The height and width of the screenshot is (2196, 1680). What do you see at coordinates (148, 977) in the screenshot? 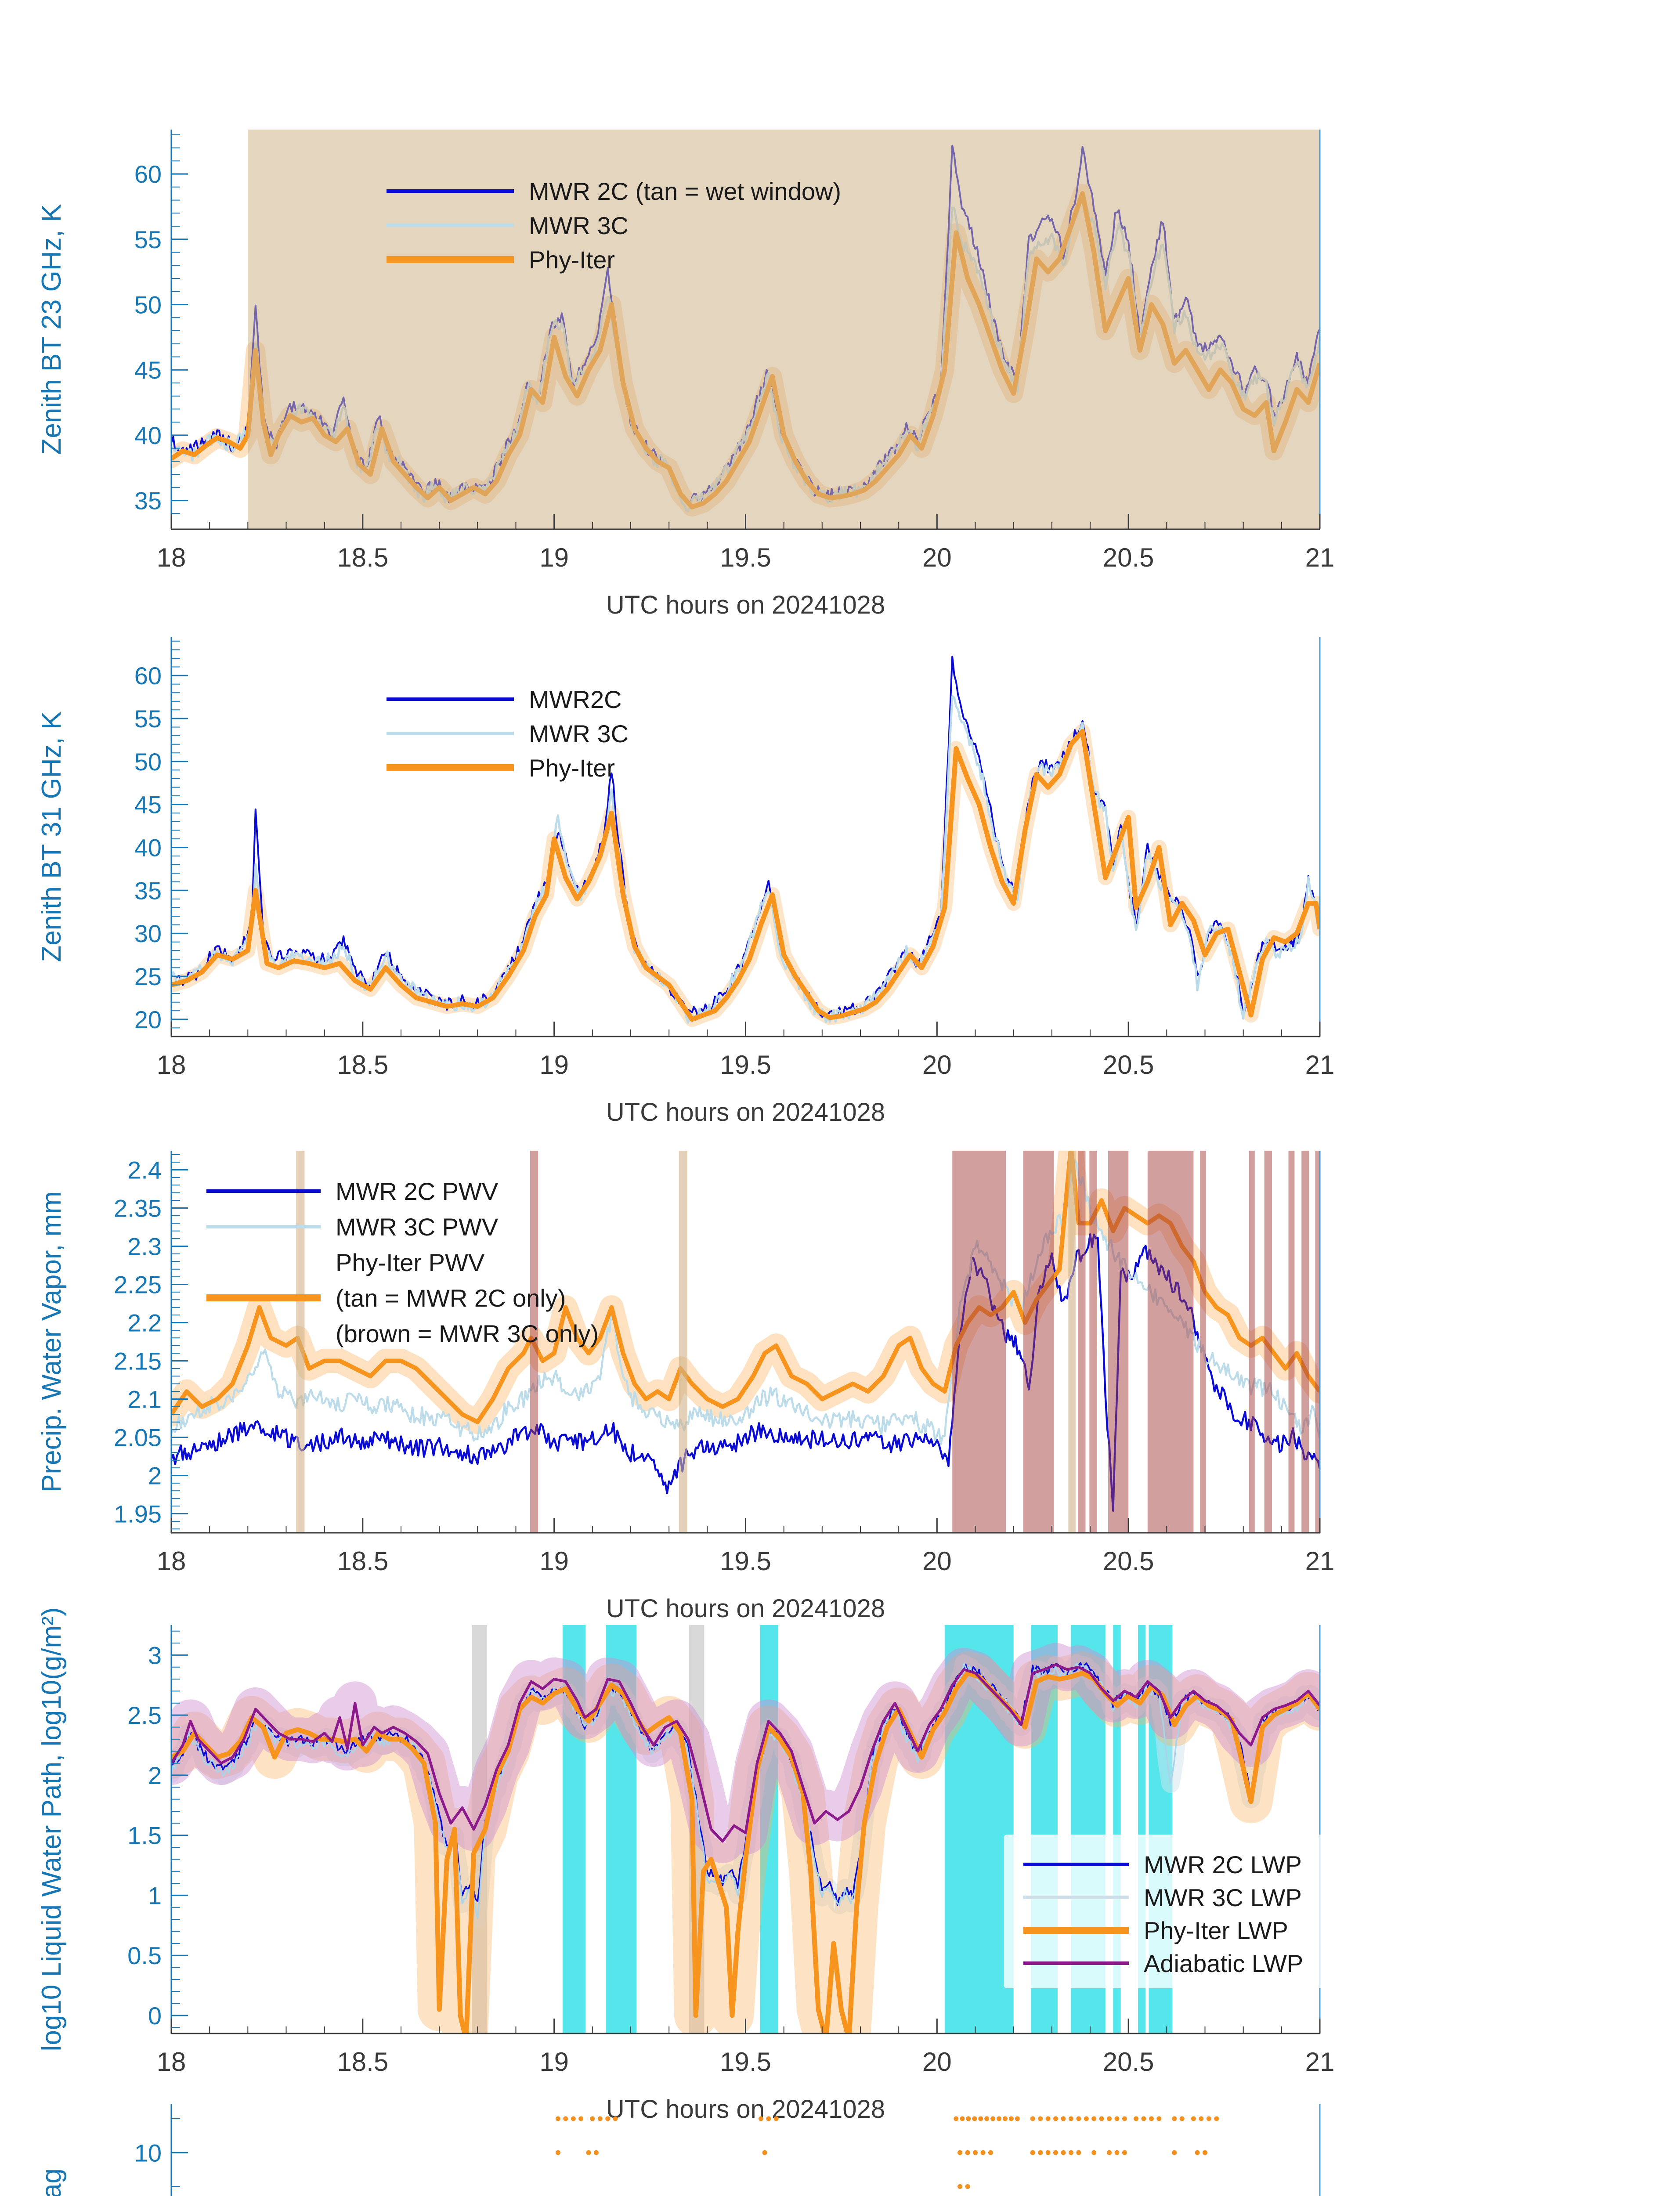
I see `y-tick-label: 25` at bounding box center [148, 977].